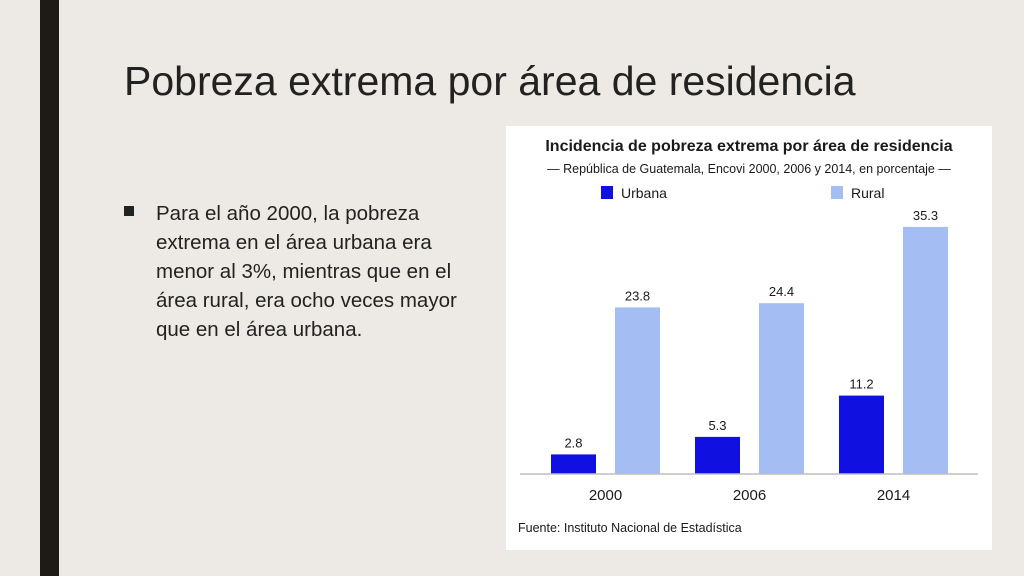 Image resolution: width=1024 pixels, height=576 pixels. What do you see at coordinates (573, 464) in the screenshot?
I see `bar-urbana-2000` at bounding box center [573, 464].